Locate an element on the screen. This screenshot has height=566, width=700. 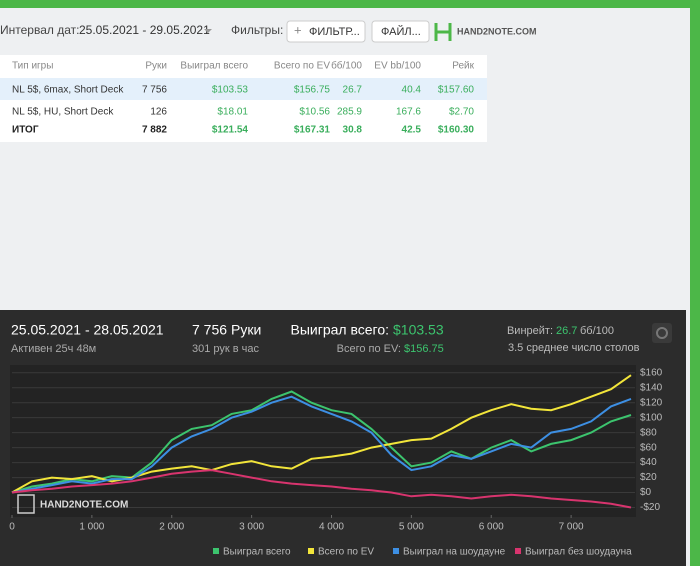
x-tick-label: 1 000 is located at coordinates (91, 527).